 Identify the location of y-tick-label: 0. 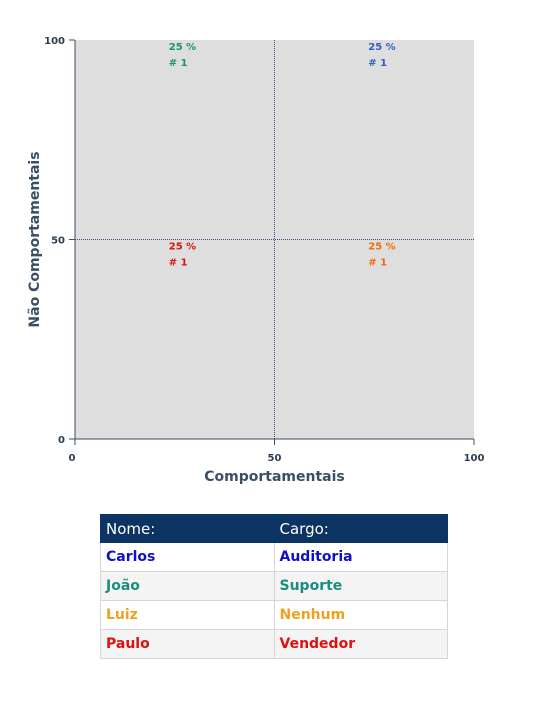
(61, 440).